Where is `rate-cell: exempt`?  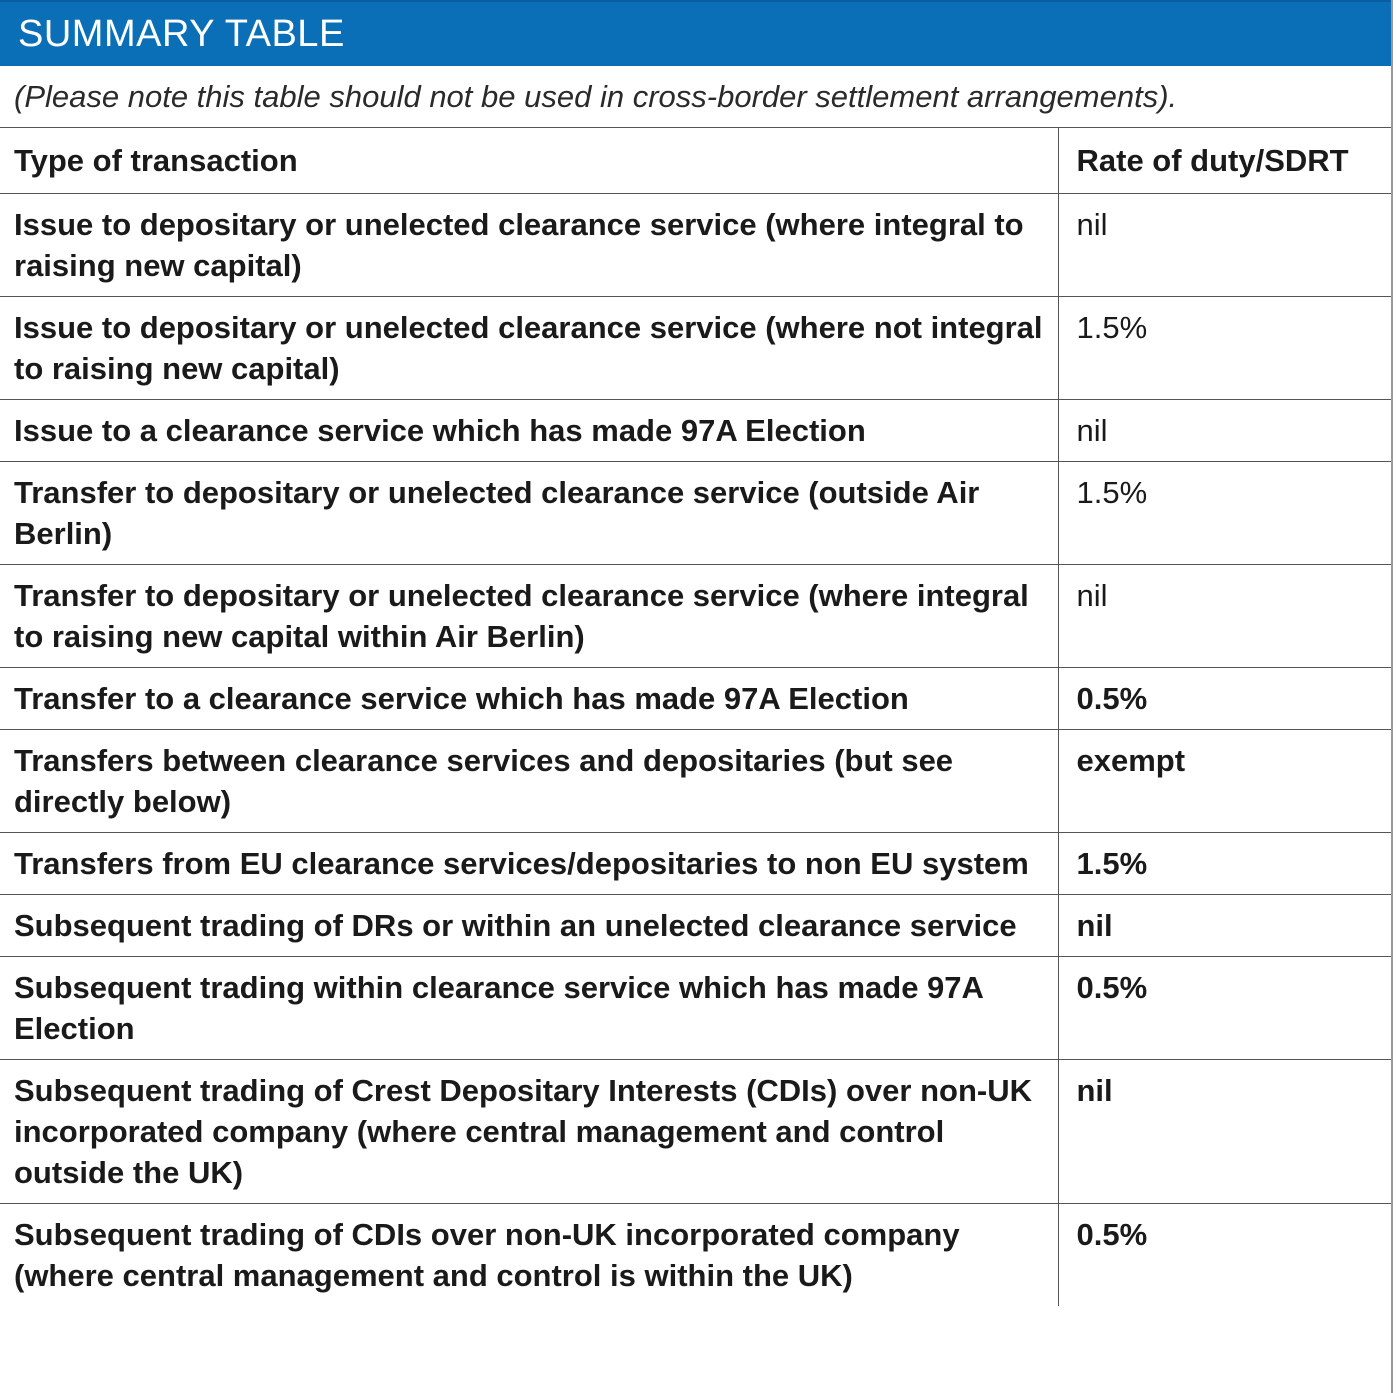
rate-cell: exempt is located at coordinates (1224, 781).